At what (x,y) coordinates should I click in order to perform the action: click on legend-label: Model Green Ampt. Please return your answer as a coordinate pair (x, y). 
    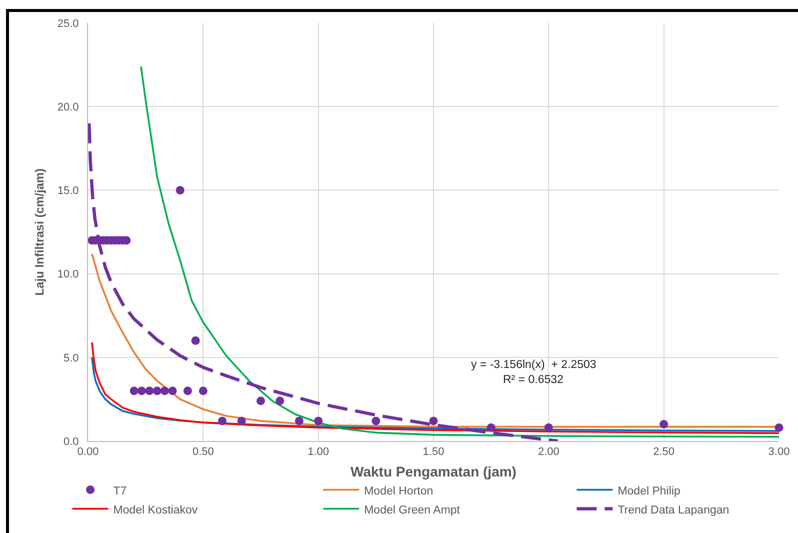
    Looking at the image, I should click on (412, 510).